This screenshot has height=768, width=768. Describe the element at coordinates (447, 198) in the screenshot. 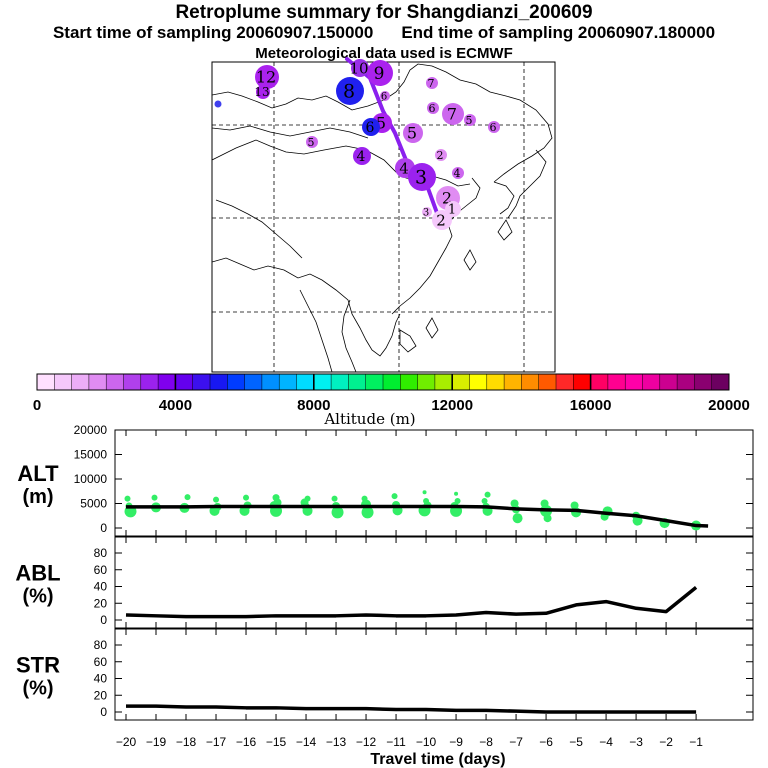

I see `plume-point-label-21: 2` at that location.